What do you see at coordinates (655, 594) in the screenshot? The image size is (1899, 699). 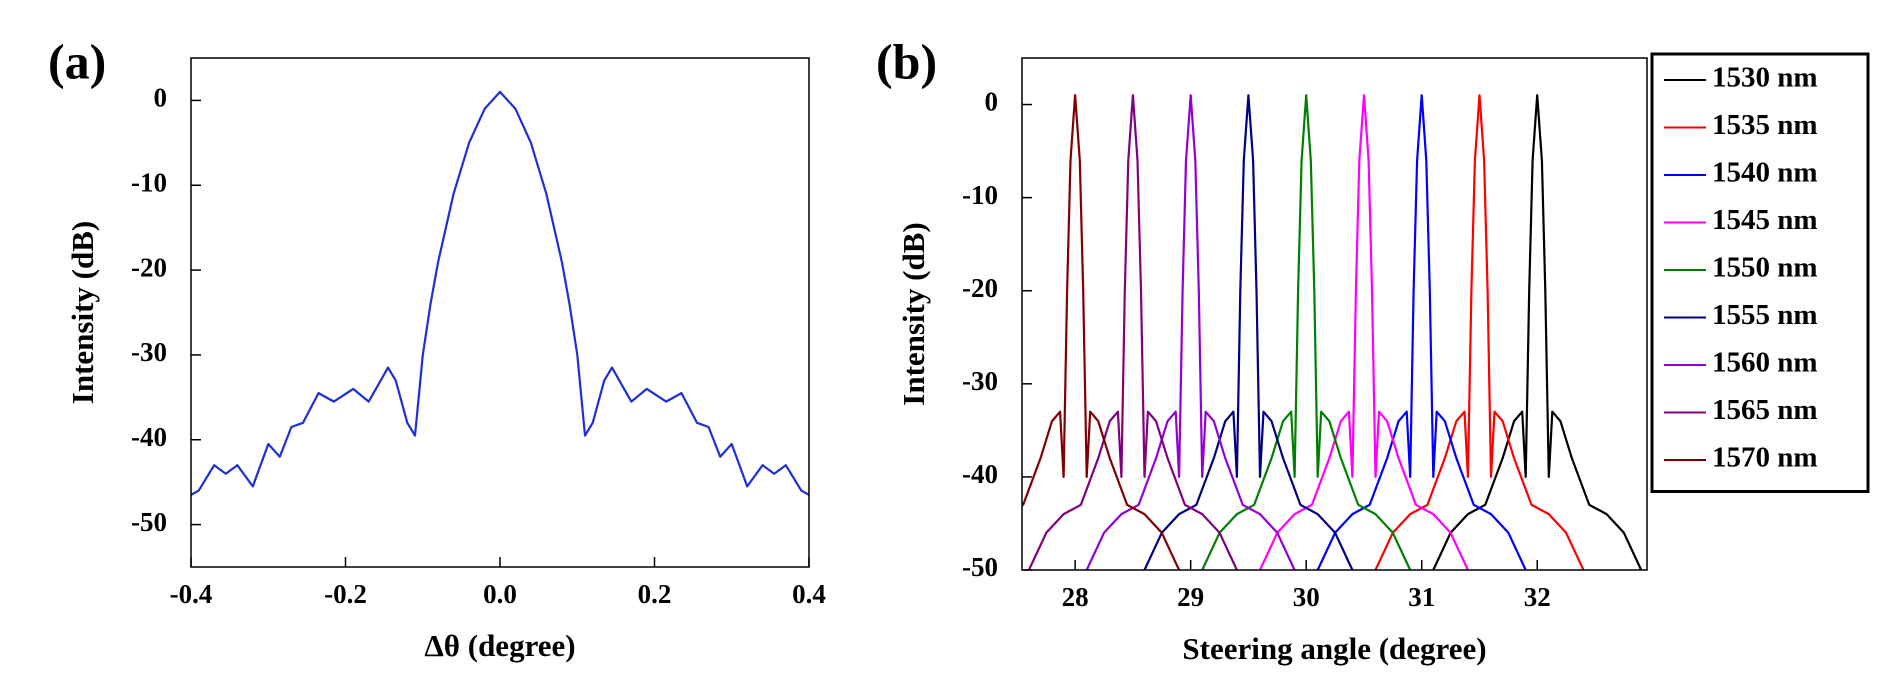 I see `x-tick-label: 0.2` at bounding box center [655, 594].